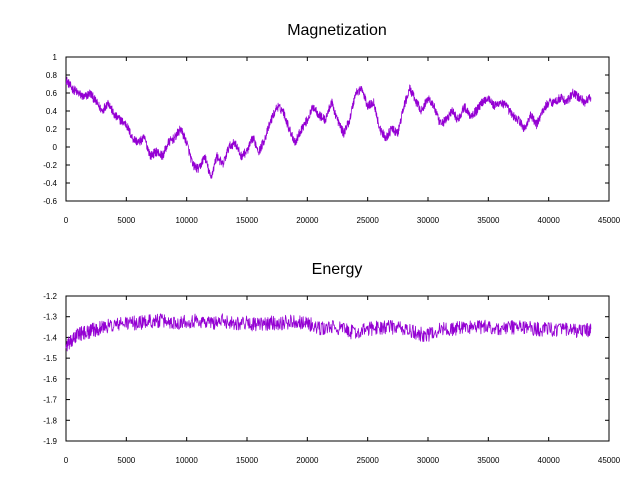 The height and width of the screenshot is (480, 640). What do you see at coordinates (52, 129) in the screenshot?
I see `y-tick-label: 0.2` at bounding box center [52, 129].